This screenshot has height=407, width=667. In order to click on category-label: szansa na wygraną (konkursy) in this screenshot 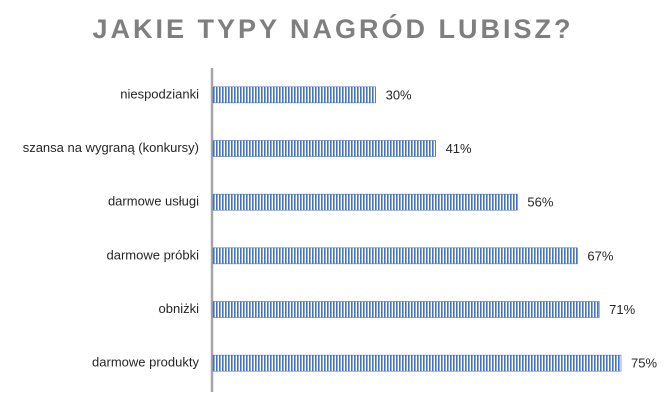, I will do `click(111, 147)`.